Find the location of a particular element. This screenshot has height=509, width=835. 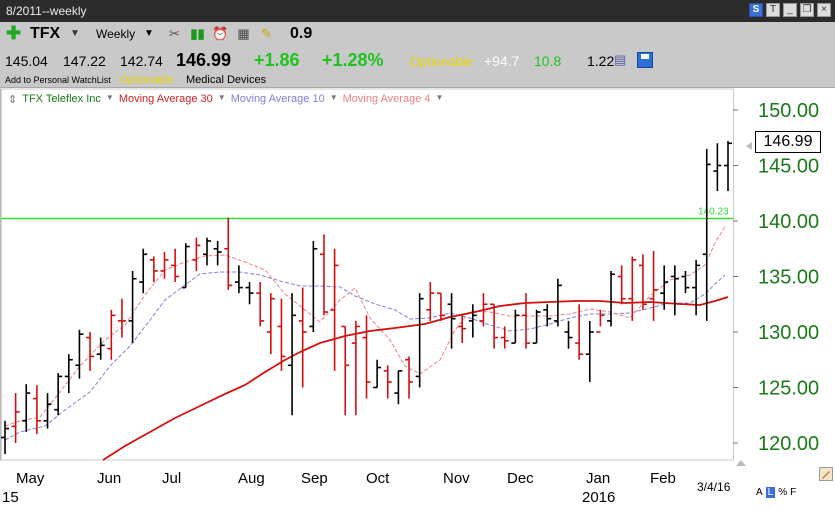

y-tick-label: 120.00 is located at coordinates (788, 444).